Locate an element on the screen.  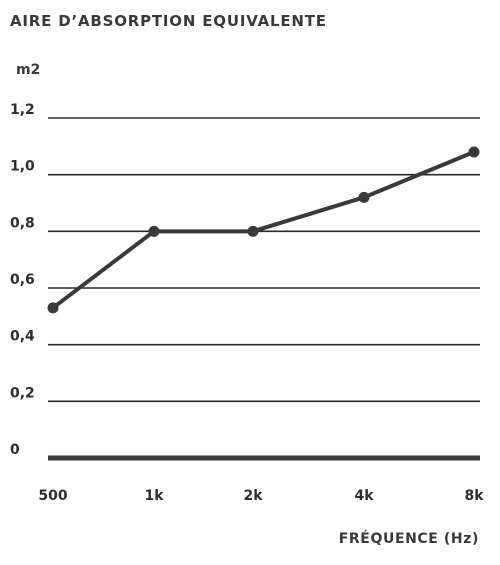
y-tick-labels: 0 0,2 0,4 0,6 0,8 1,0 1,2 is located at coordinates (22, 280).